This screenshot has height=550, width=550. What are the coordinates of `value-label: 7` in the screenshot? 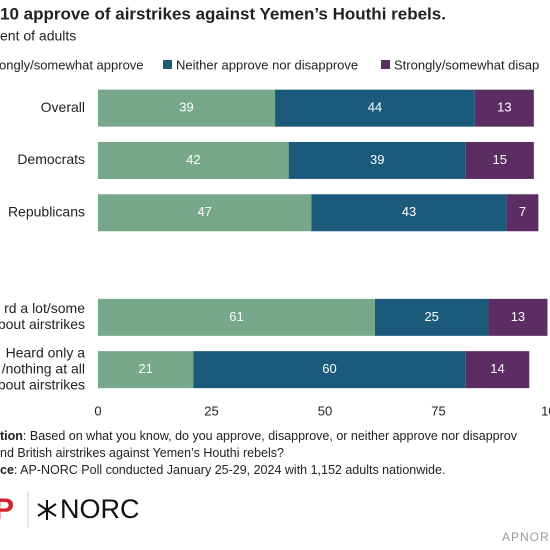 It's located at (522, 211).